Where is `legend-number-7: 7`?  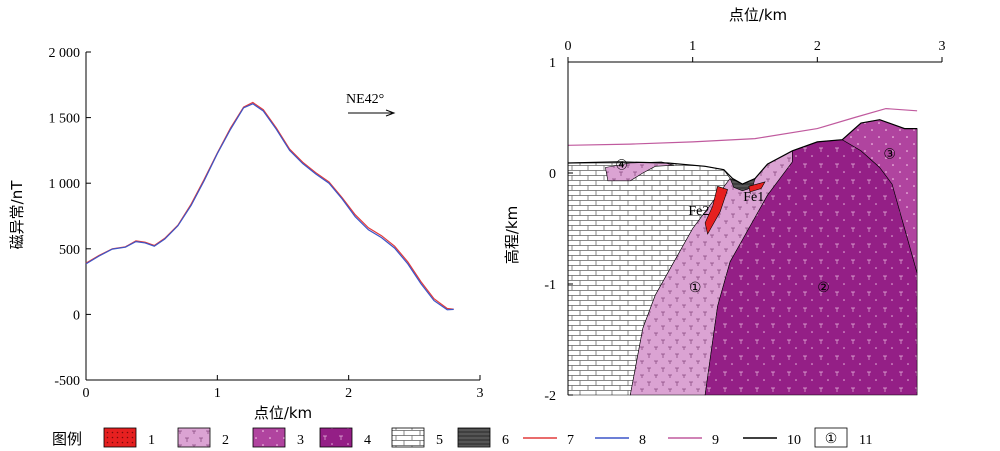
legend-number-7: 7 is located at coordinates (570, 440).